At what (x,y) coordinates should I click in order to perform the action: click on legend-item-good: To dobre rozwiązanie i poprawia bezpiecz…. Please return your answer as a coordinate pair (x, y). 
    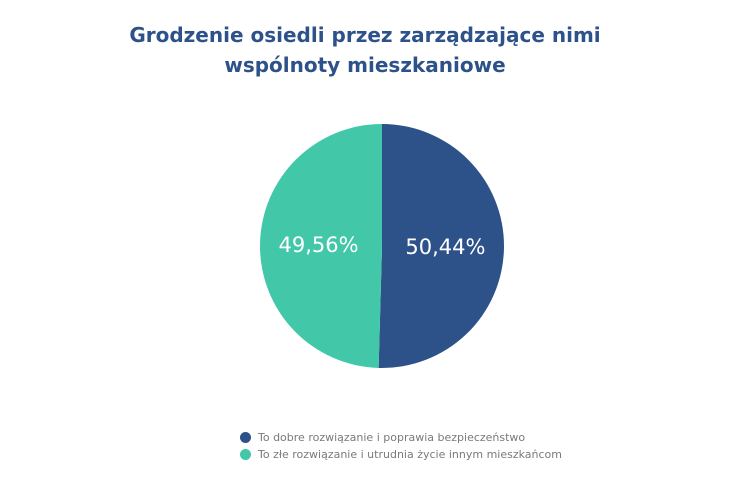
    Looking at the image, I should click on (401, 437).